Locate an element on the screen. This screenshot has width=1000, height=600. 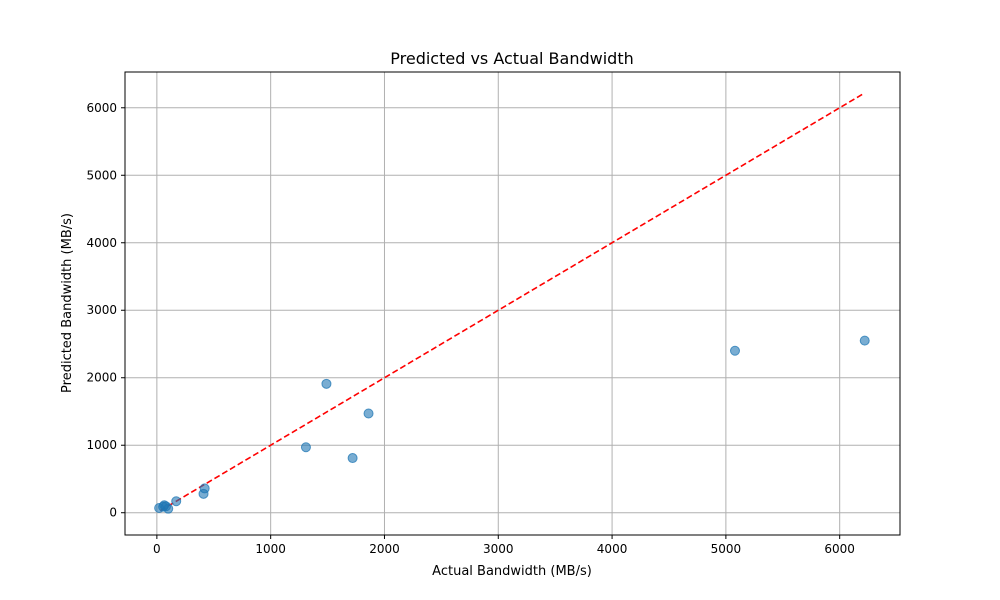
y-axis-label: Predicted Bandwidth (MB/s) is located at coordinates (67, 303).